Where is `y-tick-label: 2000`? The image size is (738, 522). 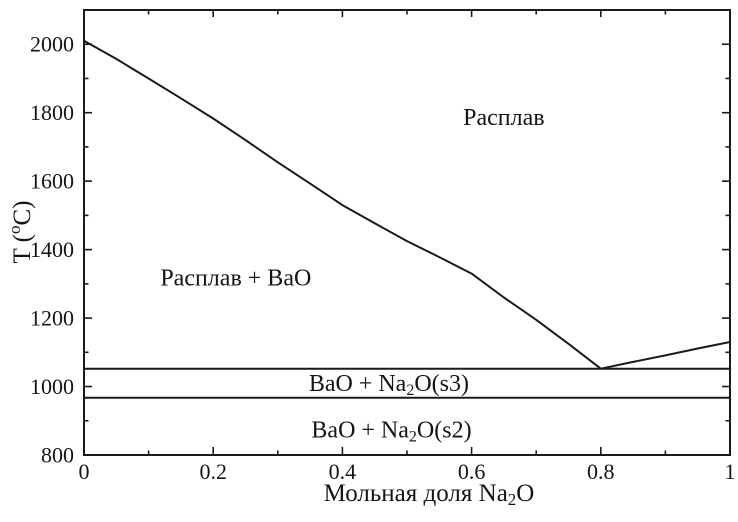 y-tick-label: 2000 is located at coordinates (52, 44).